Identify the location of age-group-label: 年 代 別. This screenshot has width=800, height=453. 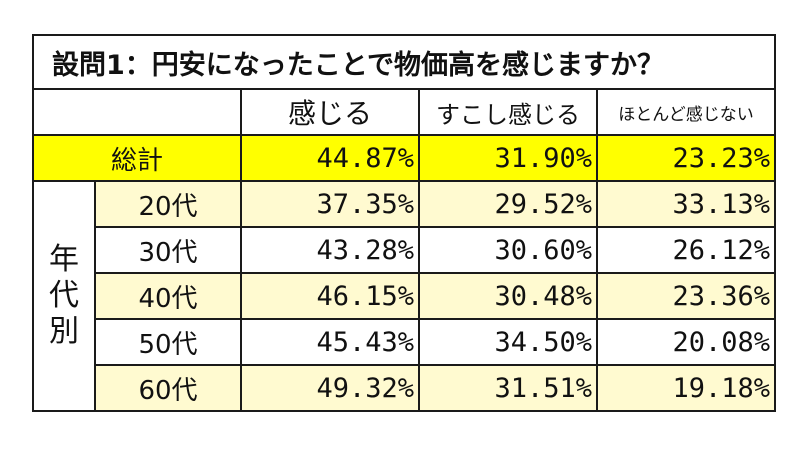
(64, 296).